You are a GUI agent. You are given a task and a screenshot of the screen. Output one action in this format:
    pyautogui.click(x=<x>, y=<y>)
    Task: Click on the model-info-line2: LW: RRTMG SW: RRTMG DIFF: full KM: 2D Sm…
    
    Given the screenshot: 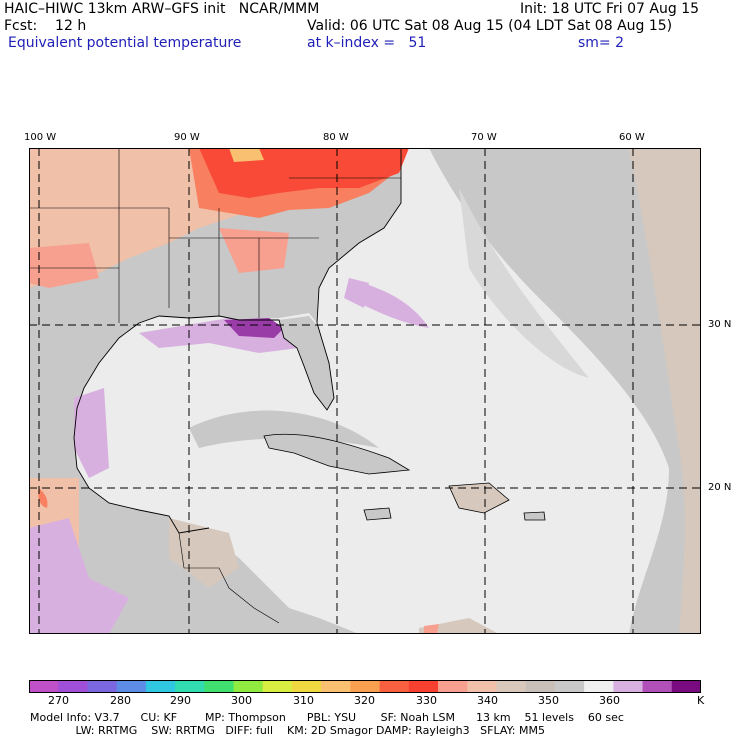 What is the action you would take?
    pyautogui.click(x=287, y=730)
    